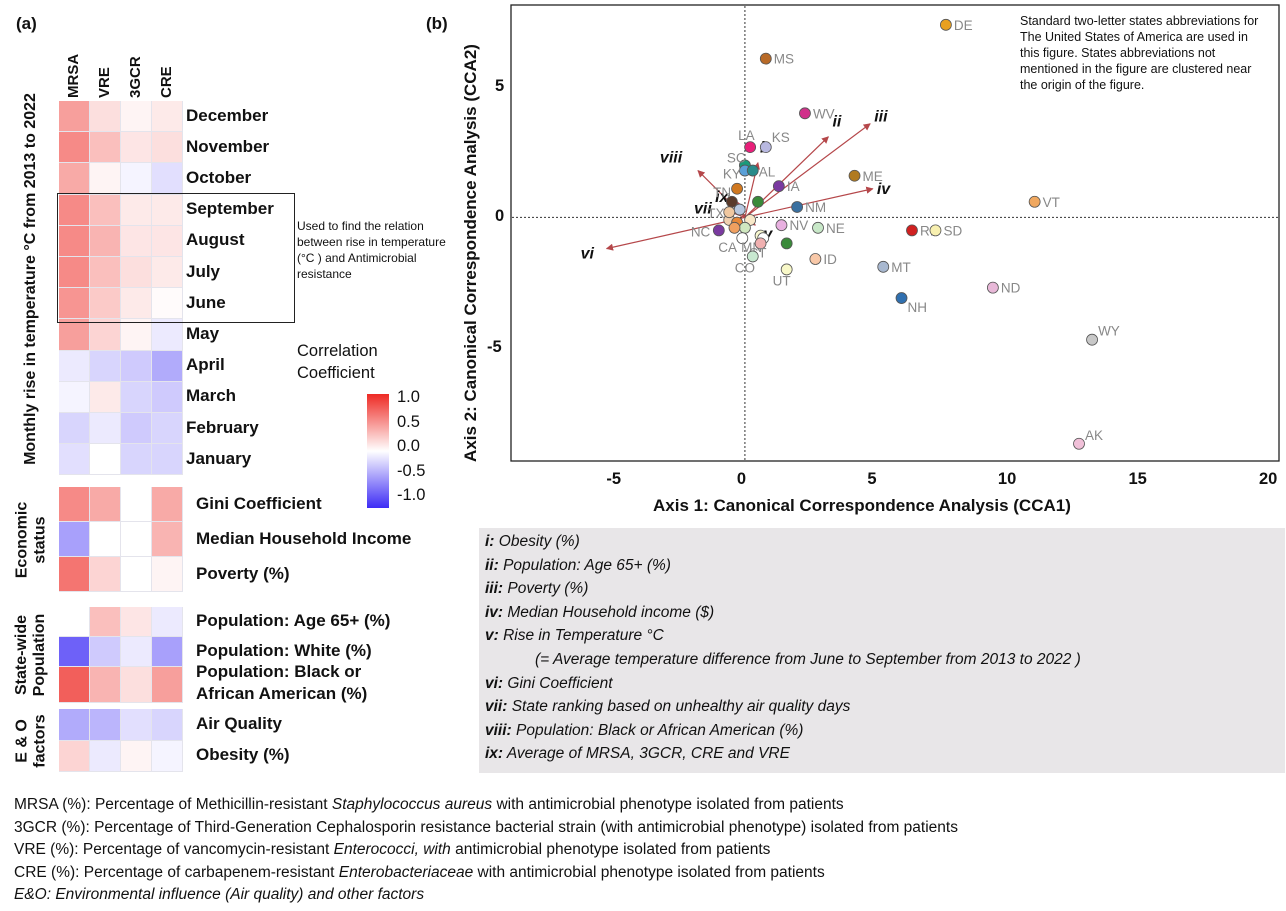 The image size is (1286, 911). I want to click on state-point-ct, so click(760, 243).